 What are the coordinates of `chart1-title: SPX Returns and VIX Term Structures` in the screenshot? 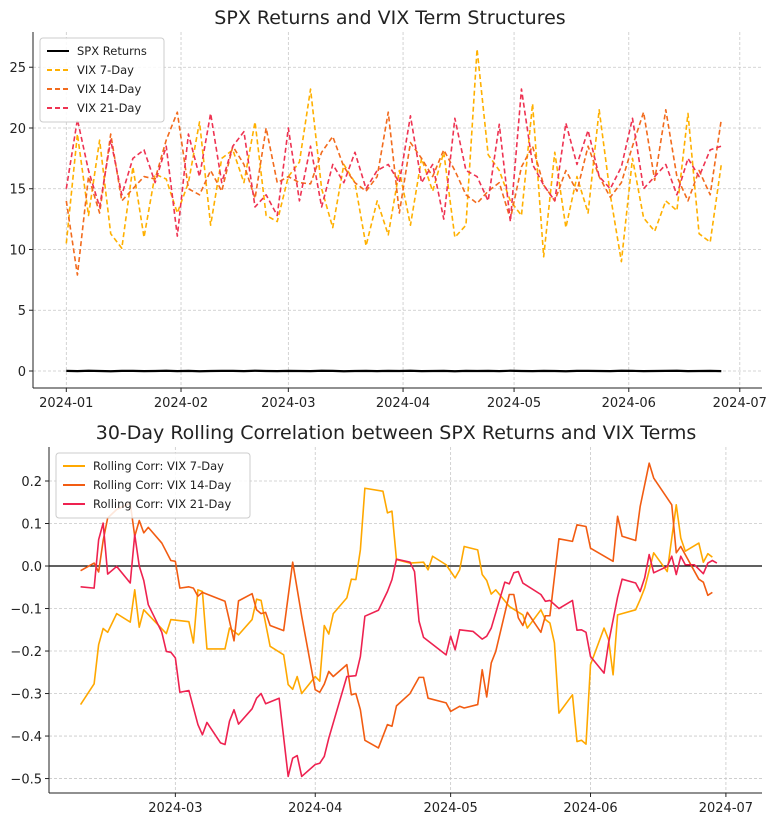 It's located at (389, 18).